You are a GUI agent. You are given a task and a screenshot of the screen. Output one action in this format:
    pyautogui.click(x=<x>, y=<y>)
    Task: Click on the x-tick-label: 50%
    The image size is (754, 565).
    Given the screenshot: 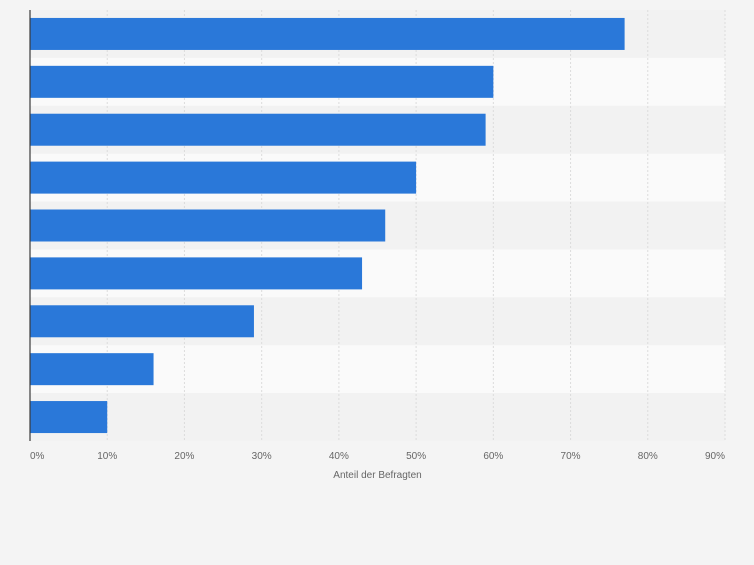 What is the action you would take?
    pyautogui.click(x=416, y=456)
    